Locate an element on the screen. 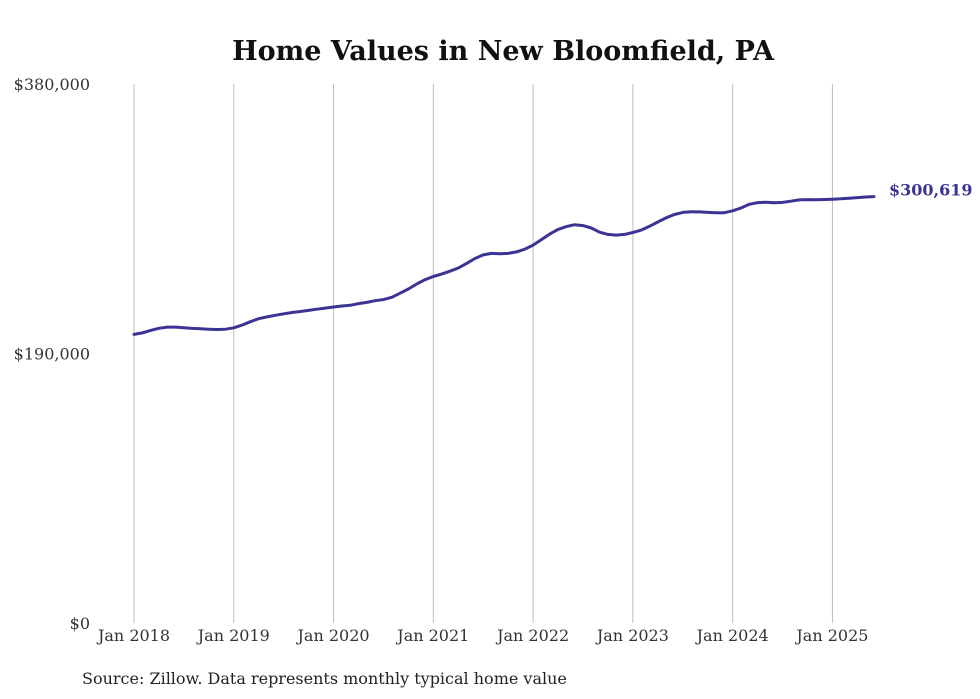 This screenshot has width=980, height=699. x-tick-label: Jan 2018 is located at coordinates (133, 635).